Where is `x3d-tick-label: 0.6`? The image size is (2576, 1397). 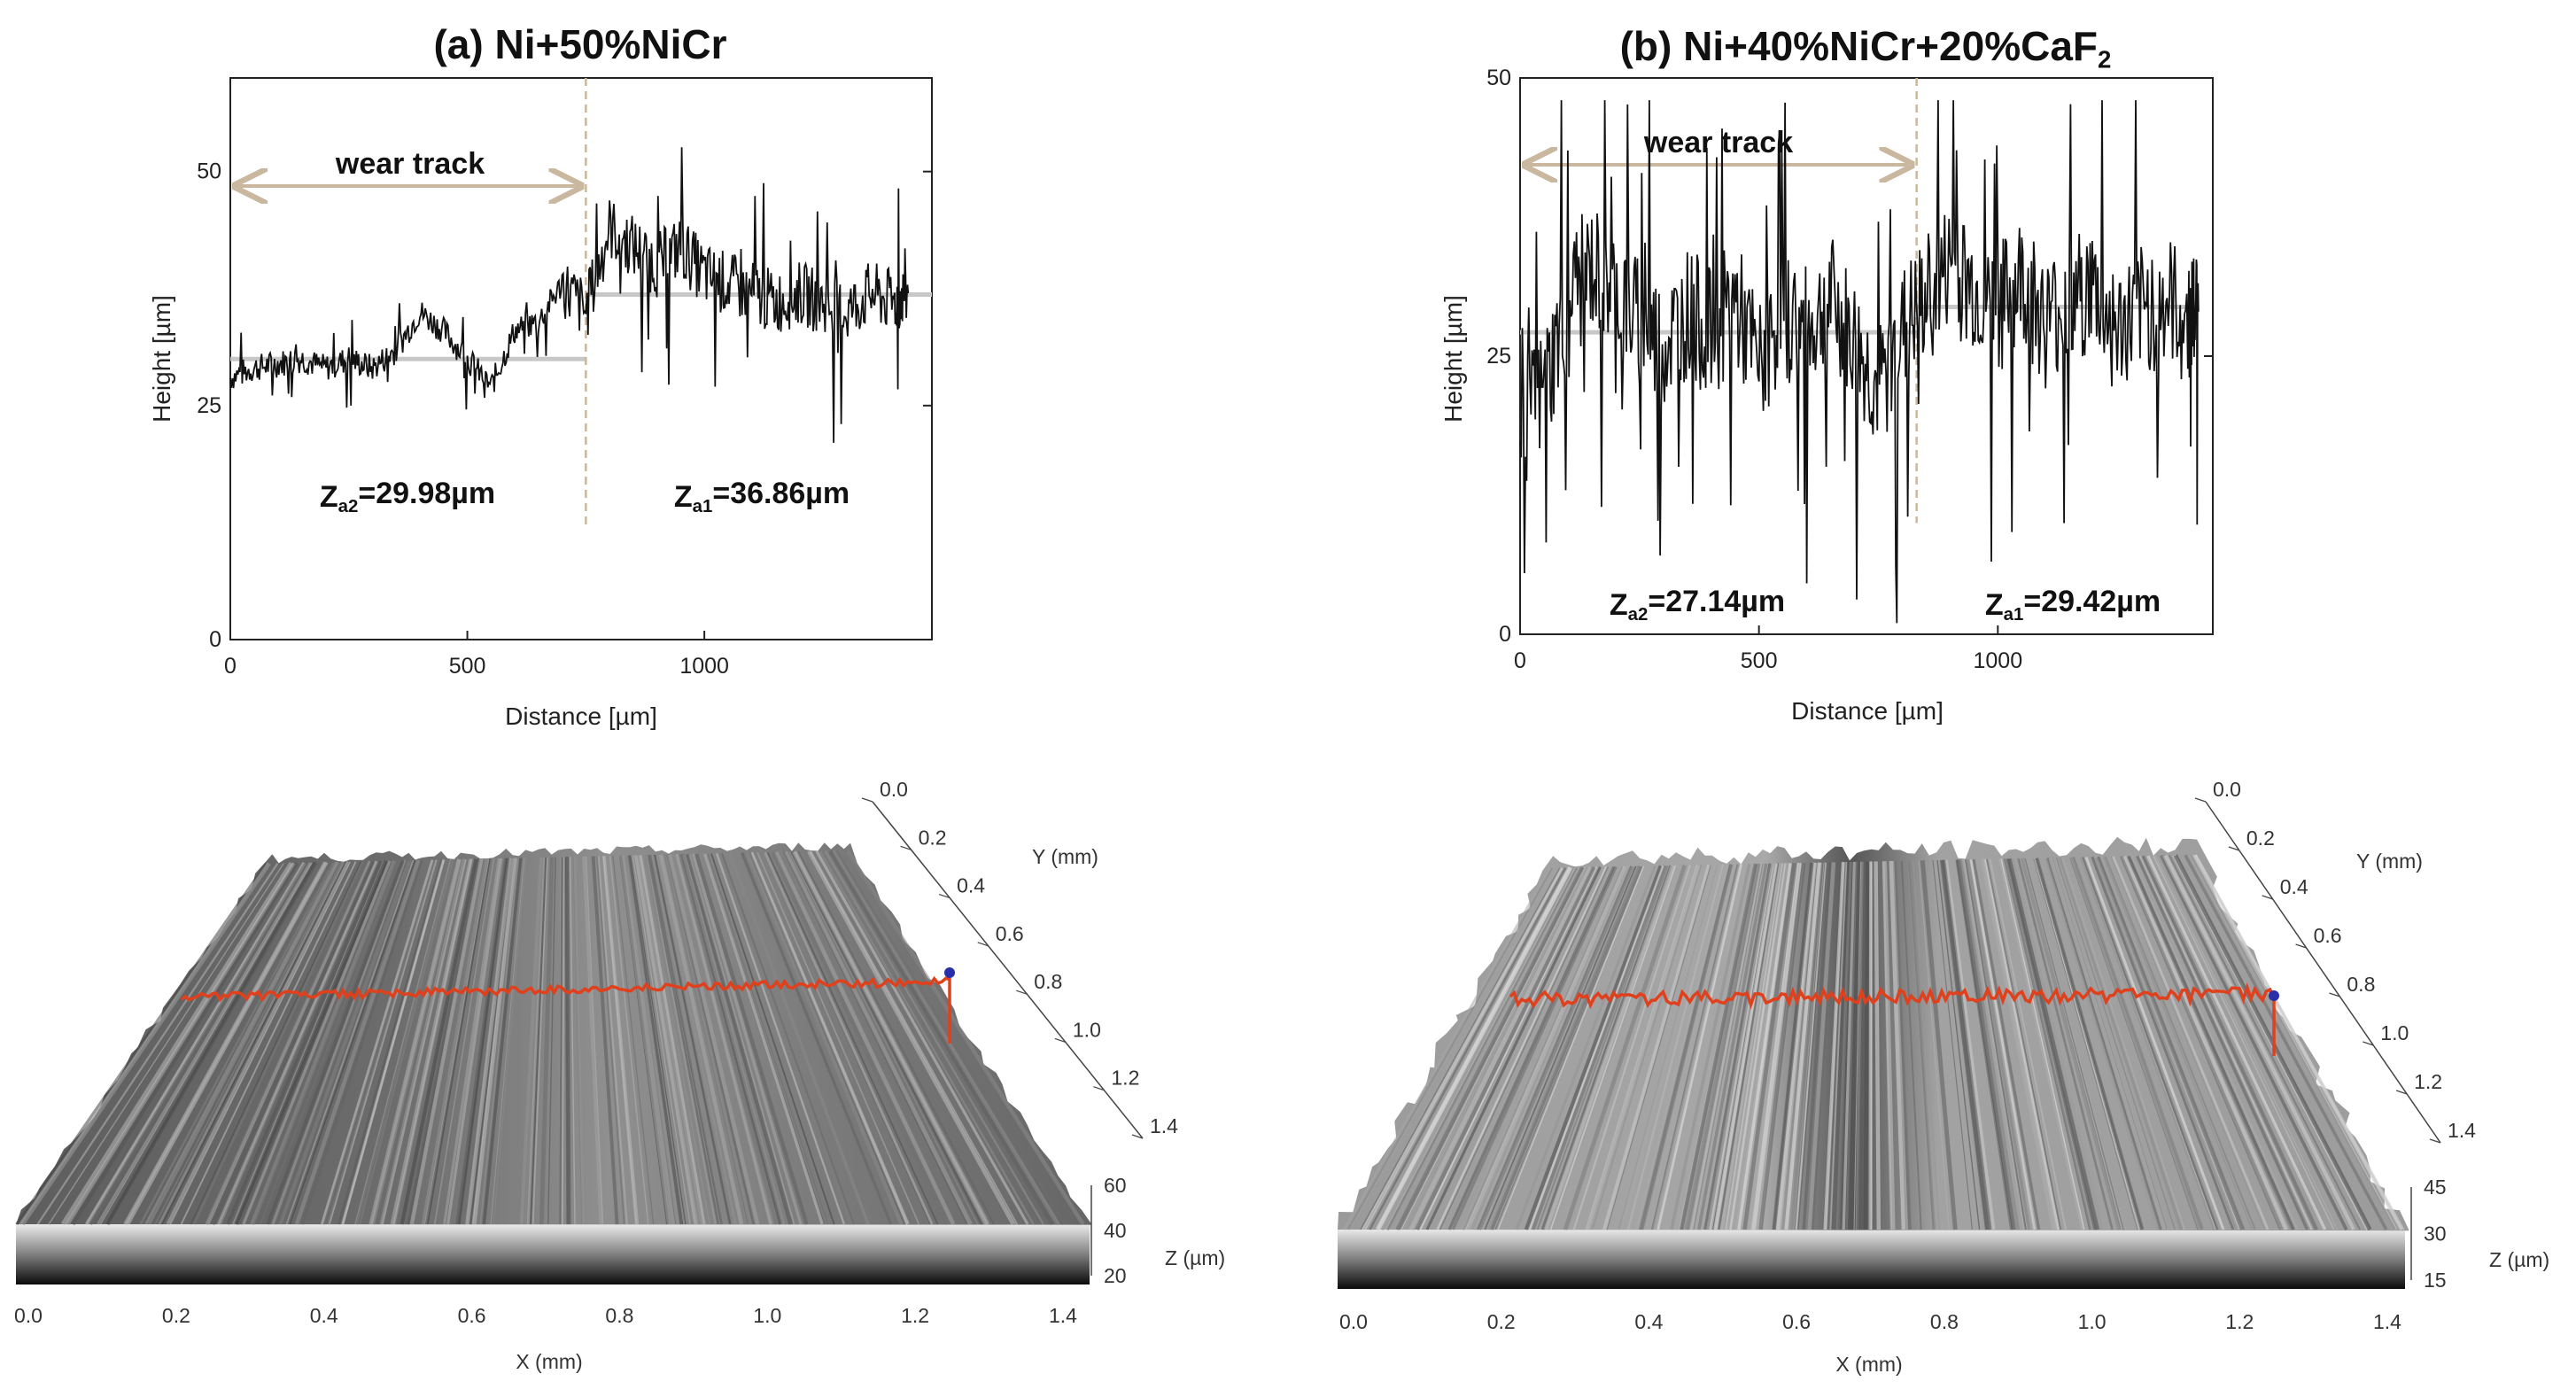 x3d-tick-label: 0.6 is located at coordinates (472, 1315).